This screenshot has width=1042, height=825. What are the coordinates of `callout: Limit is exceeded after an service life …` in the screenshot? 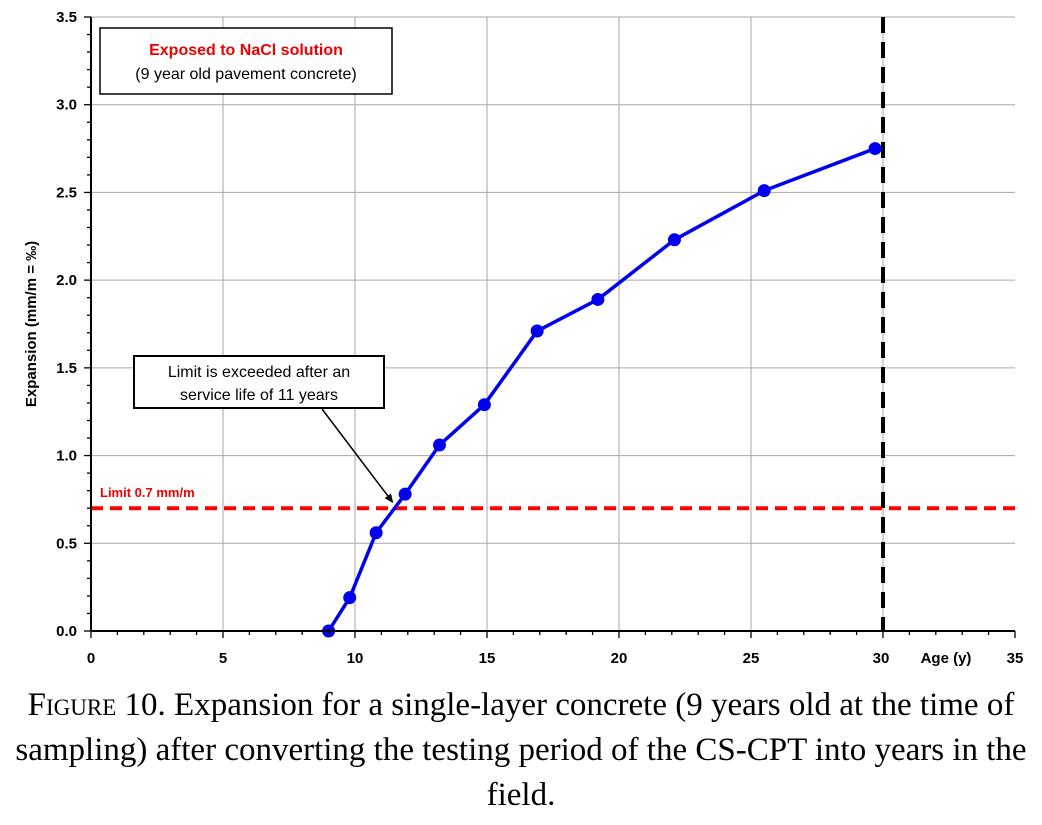 It's located at (263, 429).